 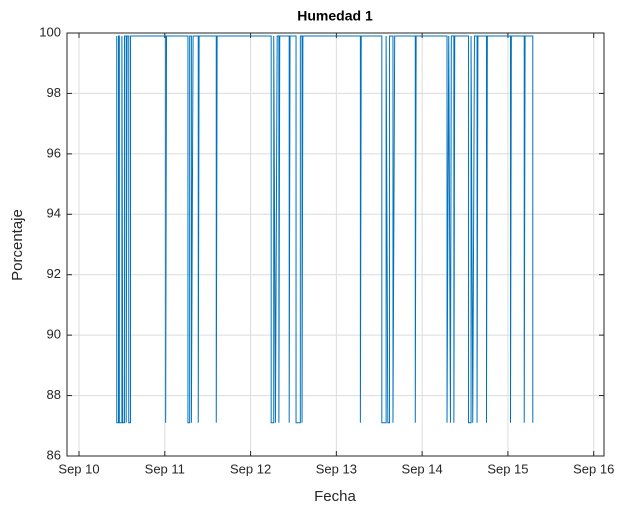 What do you see at coordinates (54, 454) in the screenshot?
I see `y-tick-label: 86` at bounding box center [54, 454].